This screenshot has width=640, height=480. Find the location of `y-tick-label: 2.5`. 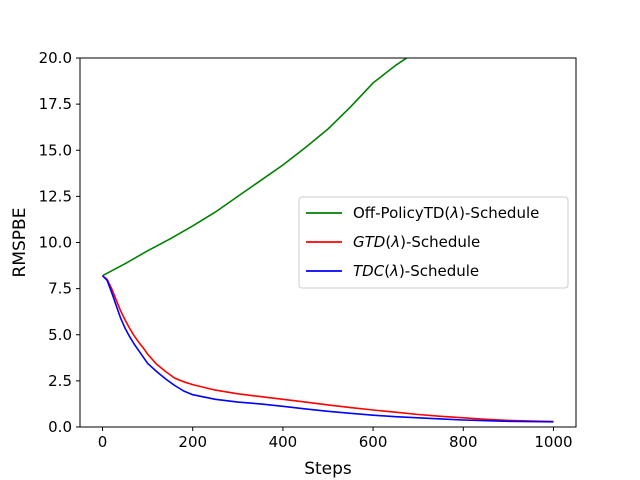

y-tick-label: 2.5 is located at coordinates (60, 381).